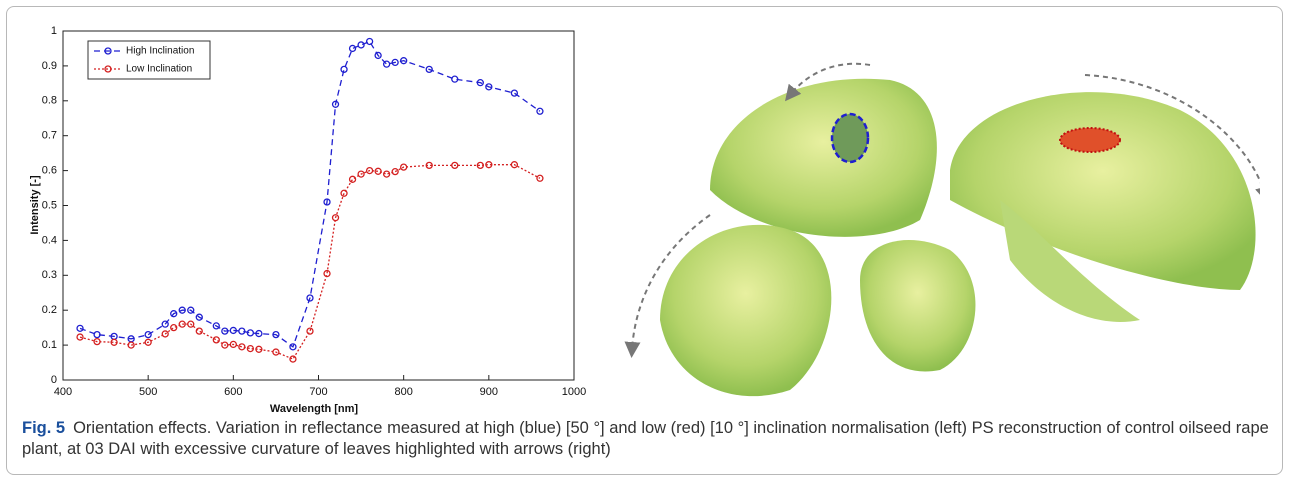 The width and height of the screenshot is (1291, 483). Describe the element at coordinates (1090, 140) in the screenshot. I see `low-inclination-region` at that location.